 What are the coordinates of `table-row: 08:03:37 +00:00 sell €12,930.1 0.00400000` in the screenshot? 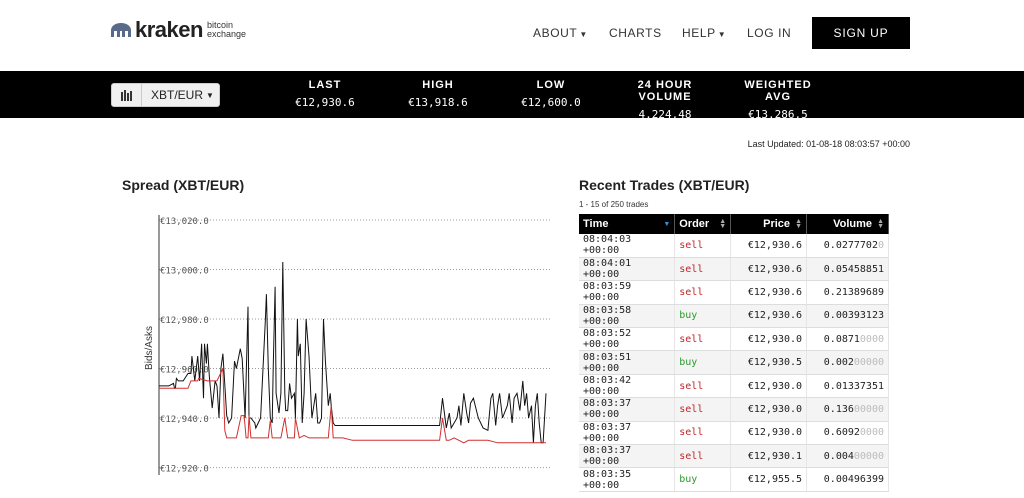 It's located at (734, 456).